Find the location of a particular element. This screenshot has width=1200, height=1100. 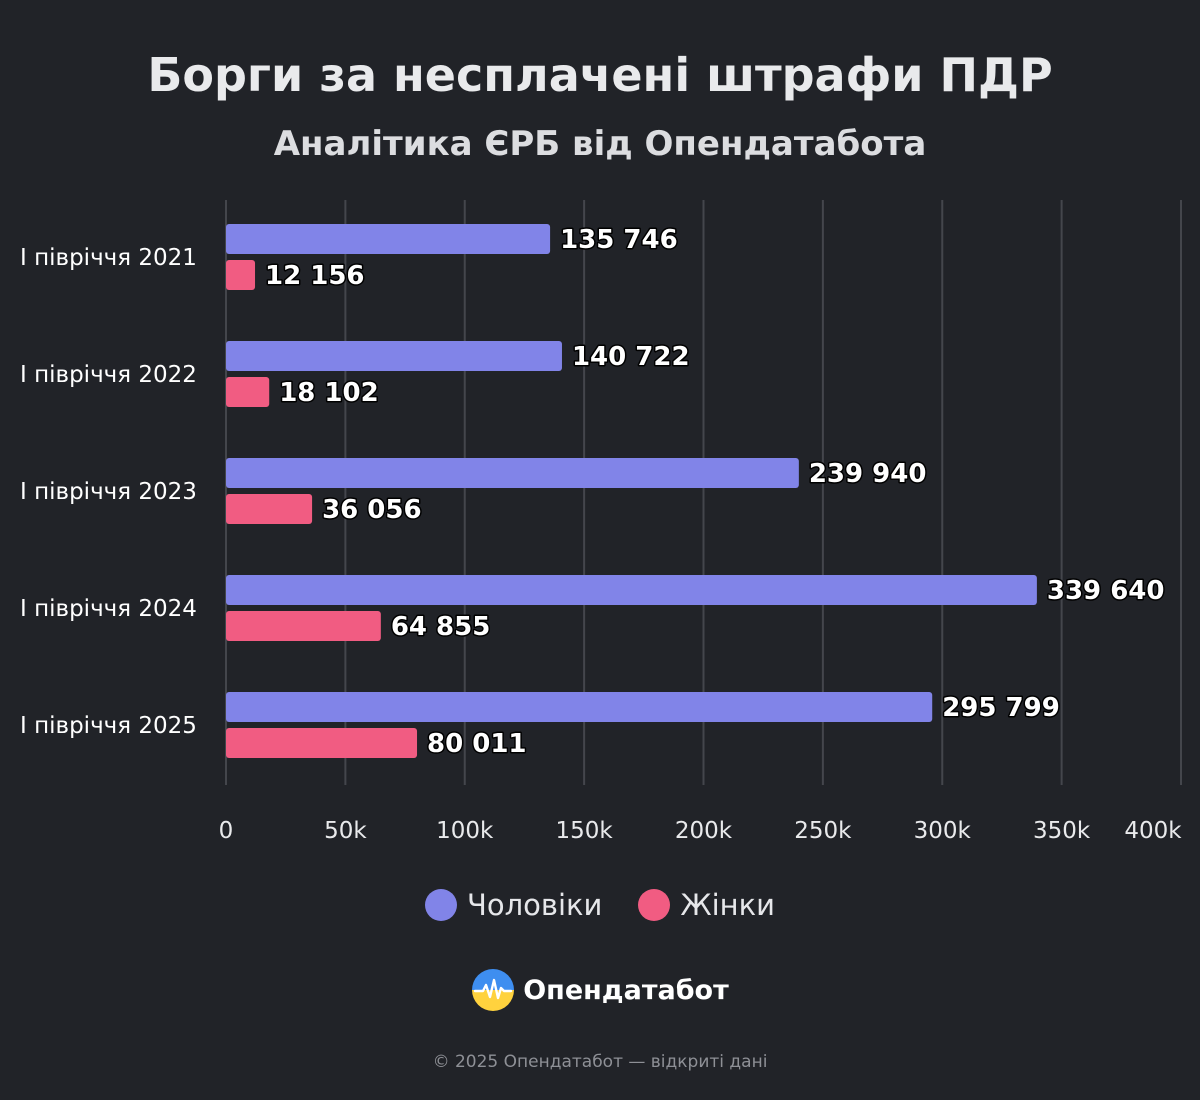

brand-name: Опендатабот is located at coordinates (626, 990).